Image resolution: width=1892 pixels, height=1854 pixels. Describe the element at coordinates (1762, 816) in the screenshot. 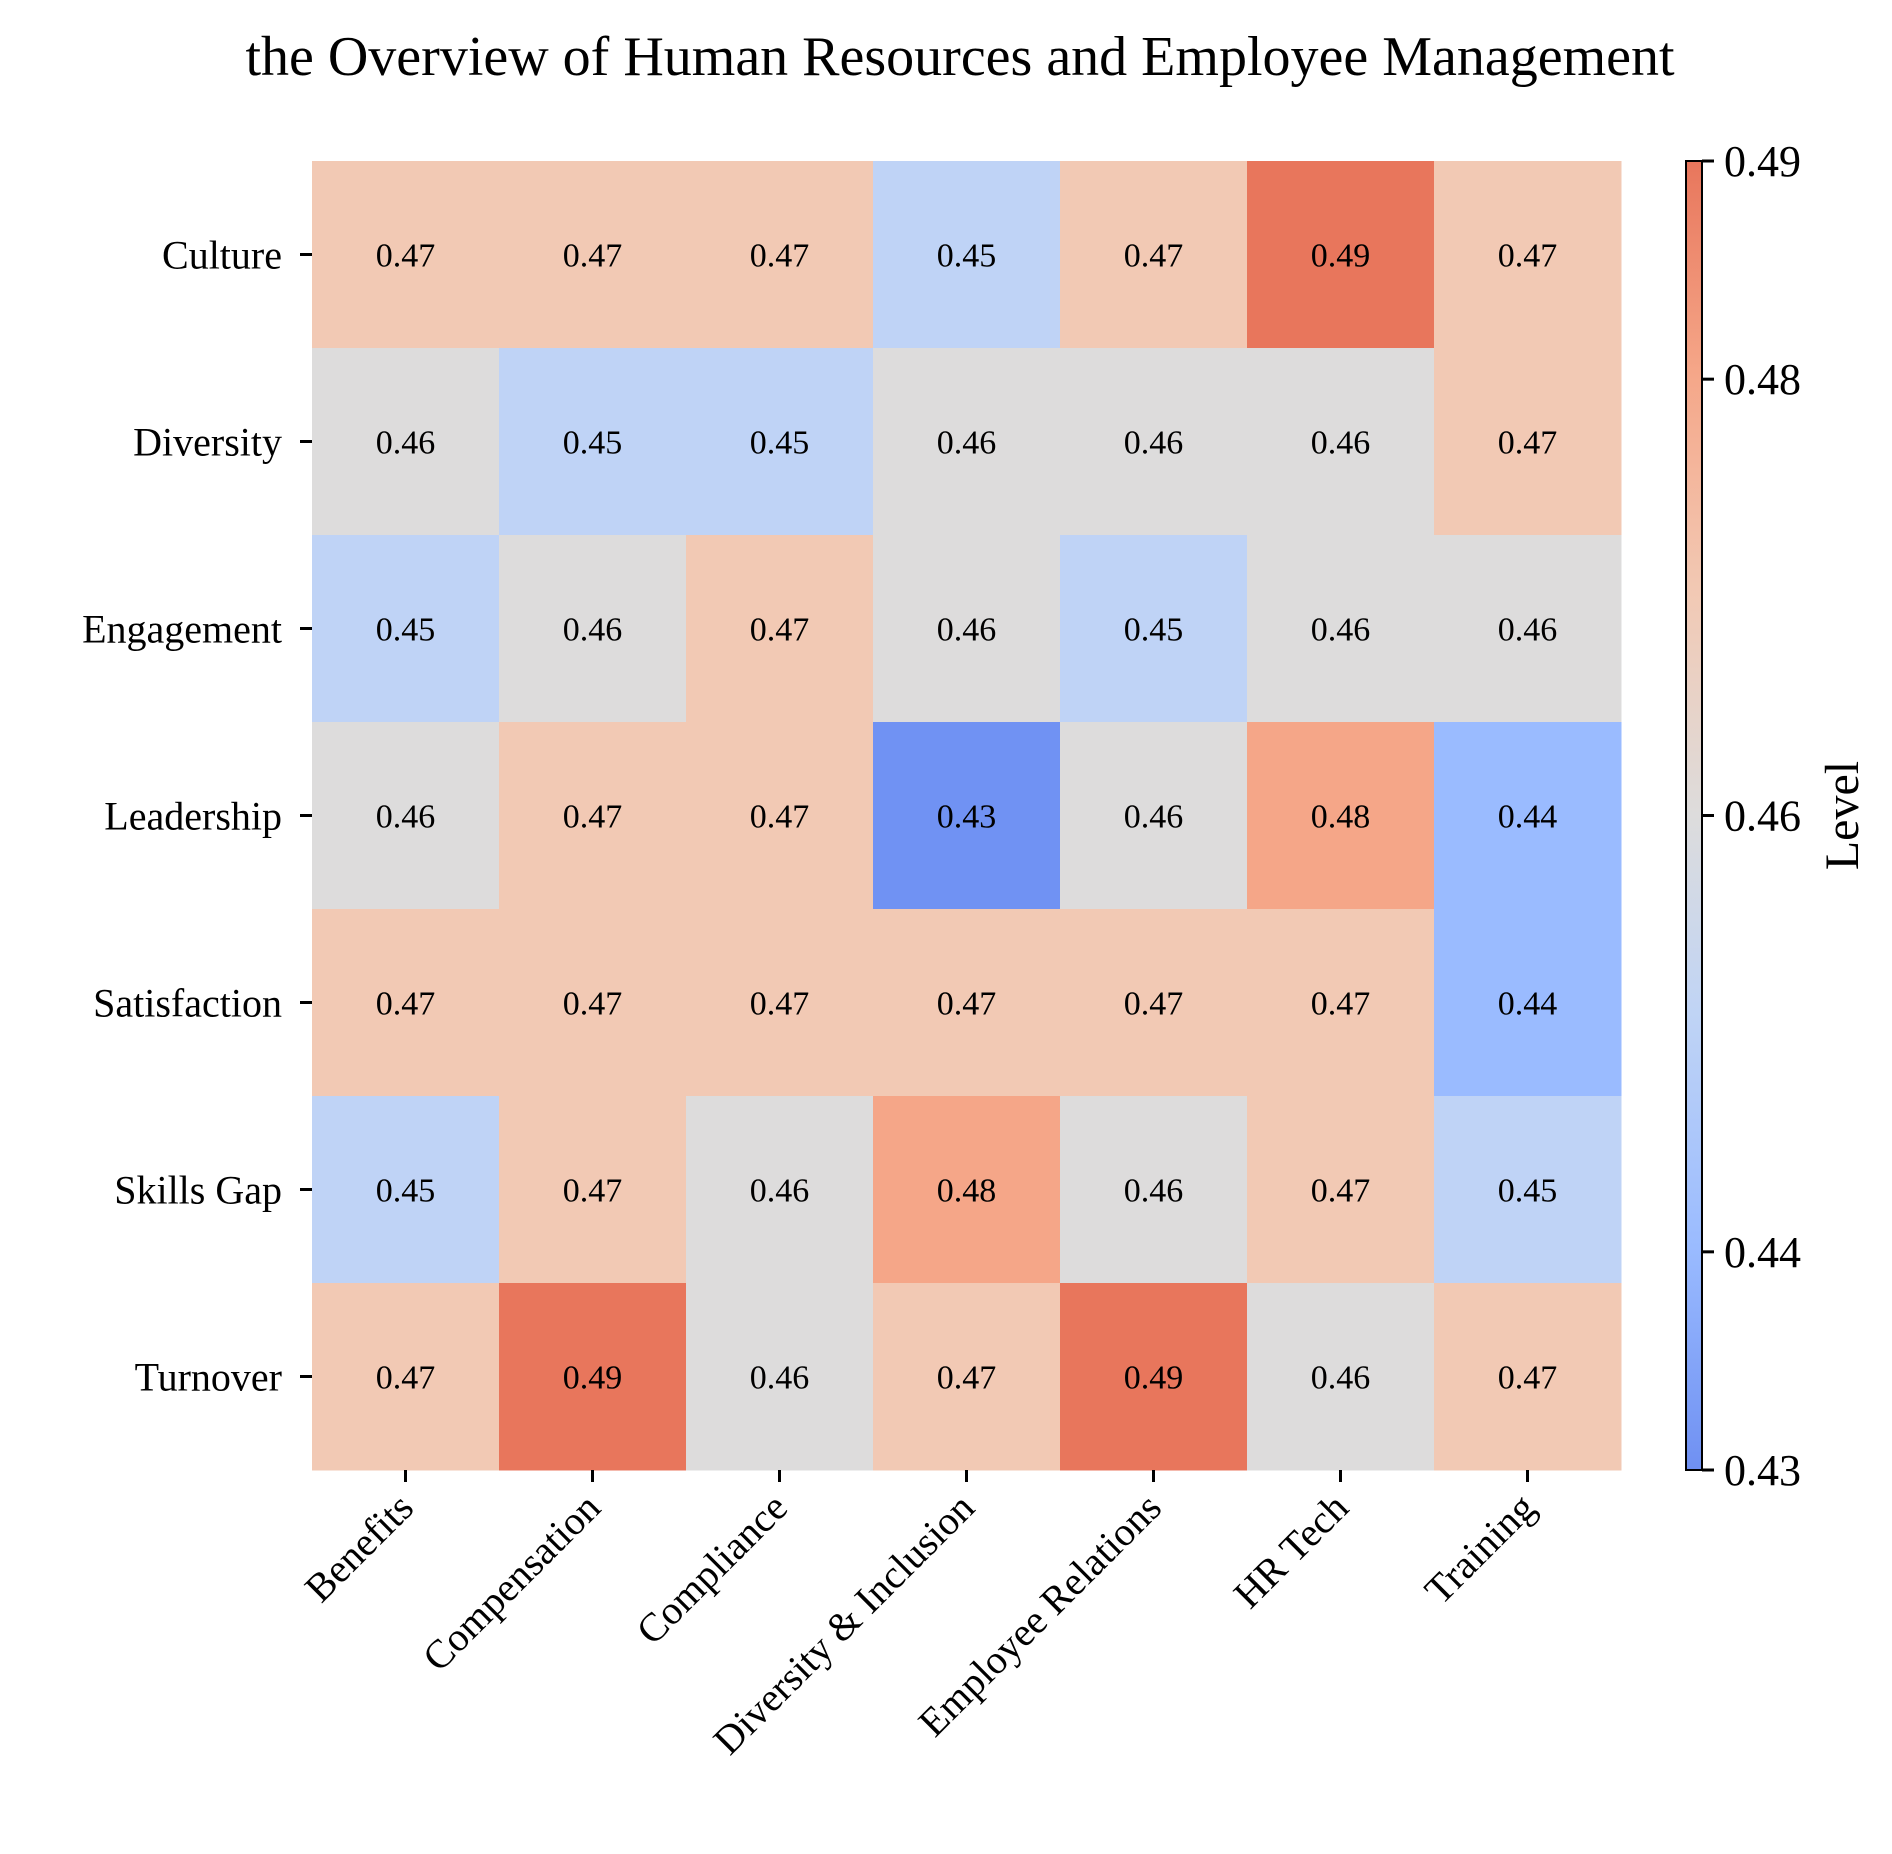

I see `colorbar-tick-label: 0.46` at that location.